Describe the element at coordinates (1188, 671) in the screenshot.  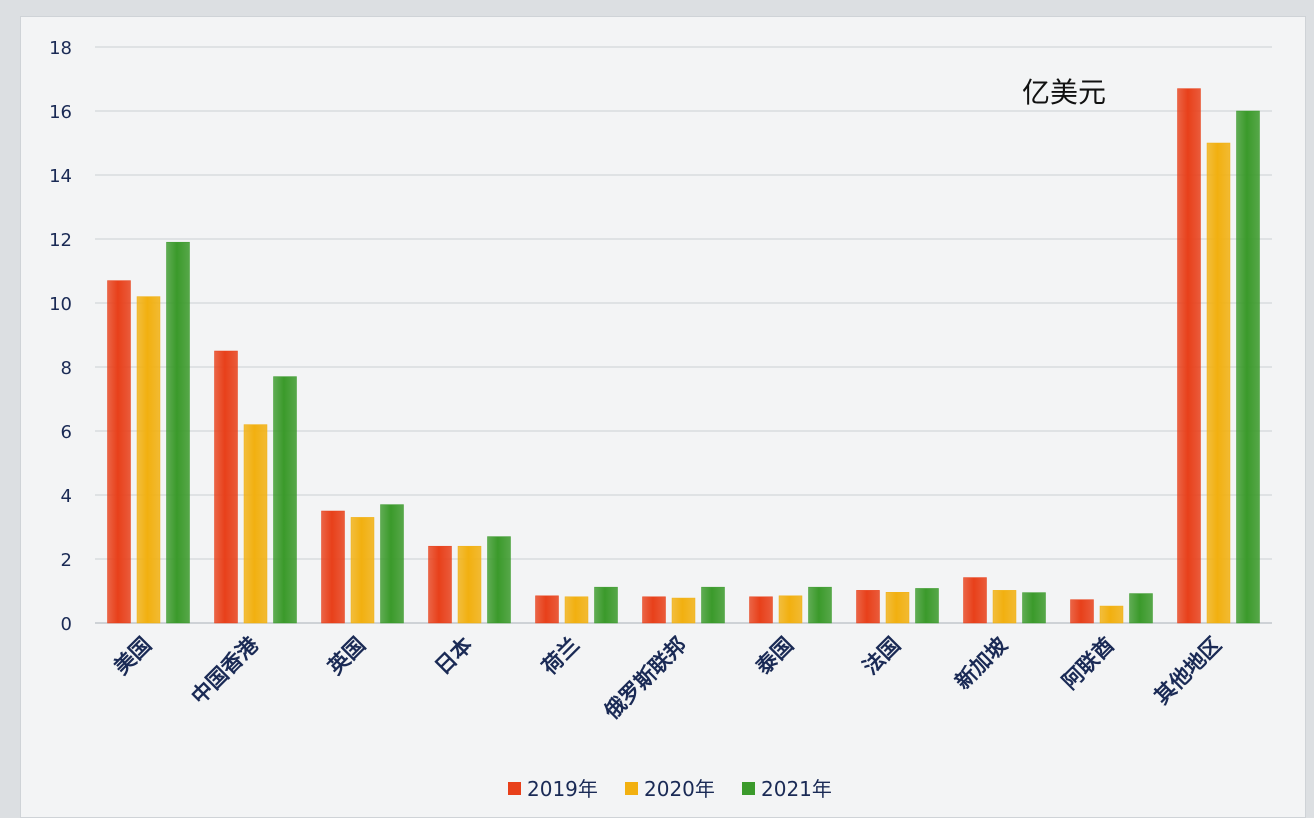
I see `x-tick-label: 其他地区` at that location.